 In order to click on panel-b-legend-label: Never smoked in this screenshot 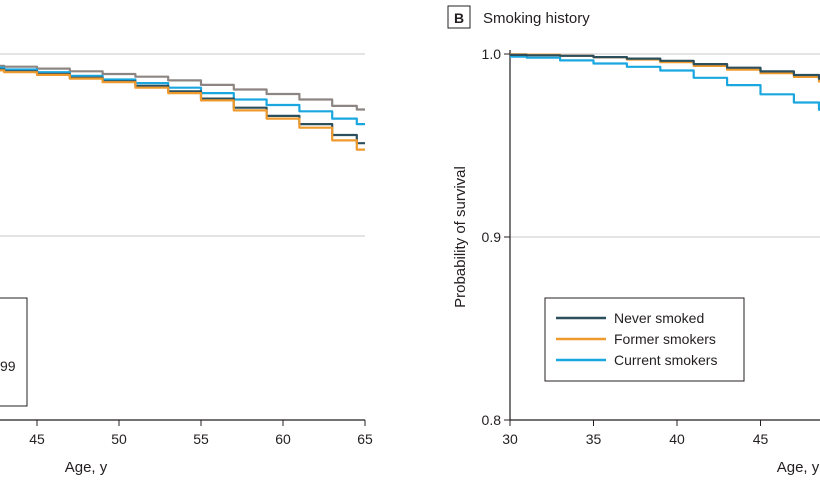, I will do `click(659, 318)`.